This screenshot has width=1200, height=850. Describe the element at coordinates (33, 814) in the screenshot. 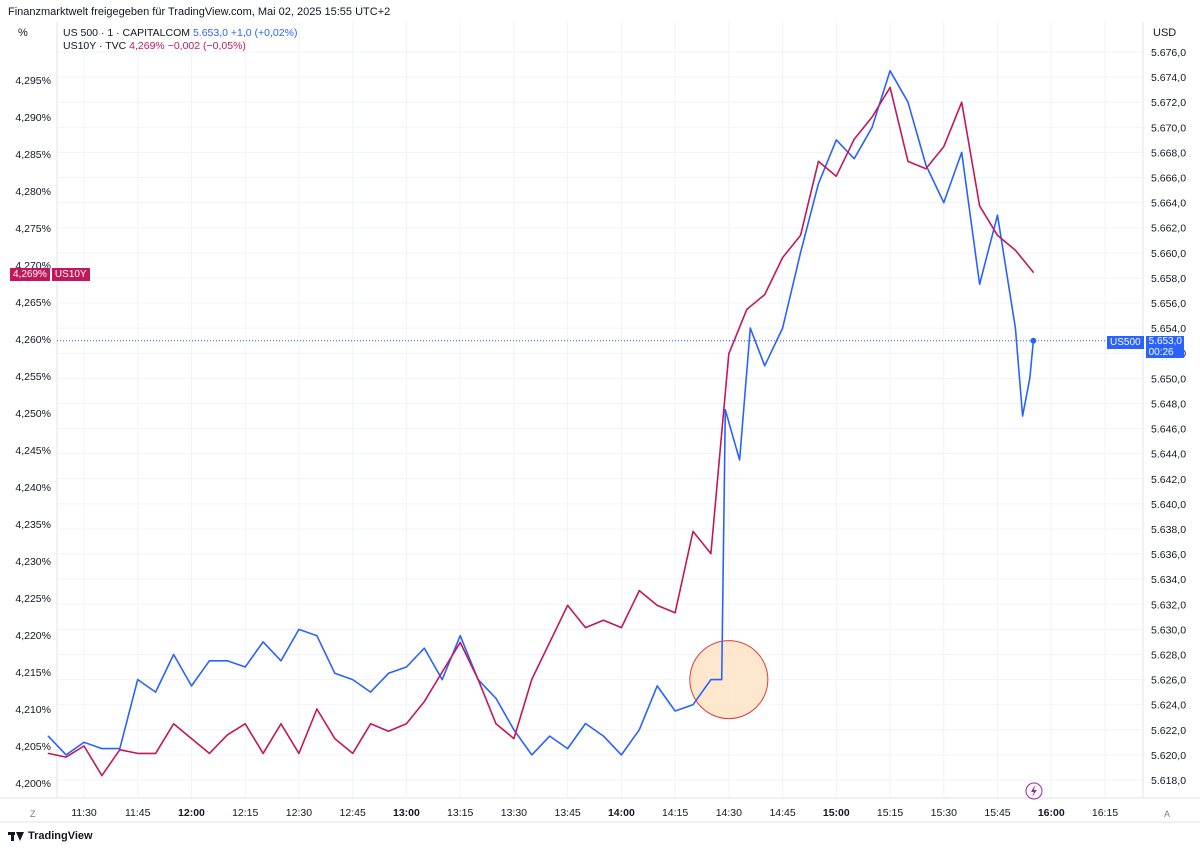

I see `timezone-button: Z` at that location.